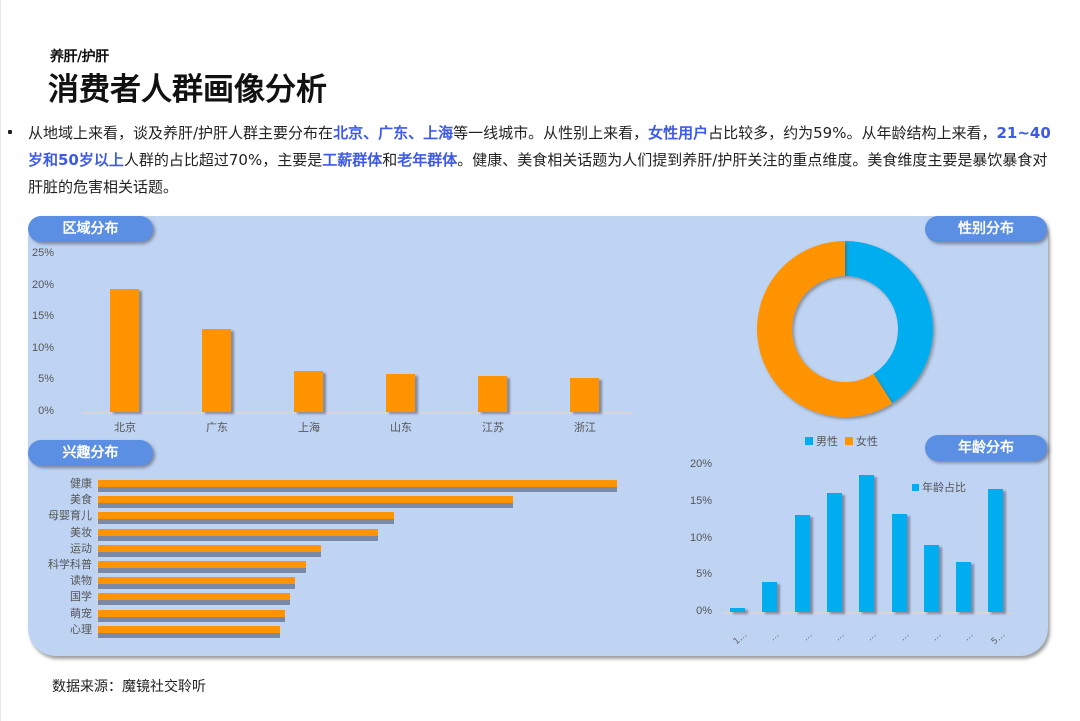 Image resolution: width=1080 pixels, height=721 pixels. I want to click on interest-distribution-tag: 兴趣分布, so click(90, 453).